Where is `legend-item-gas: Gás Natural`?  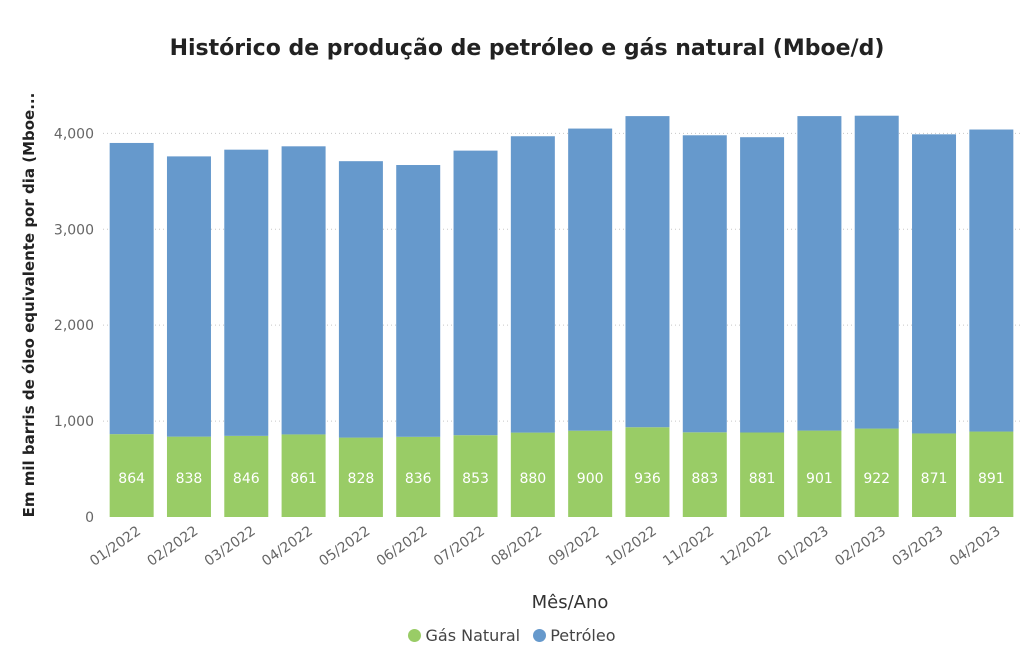
legend-item-gas: Gás Natural is located at coordinates (464, 635).